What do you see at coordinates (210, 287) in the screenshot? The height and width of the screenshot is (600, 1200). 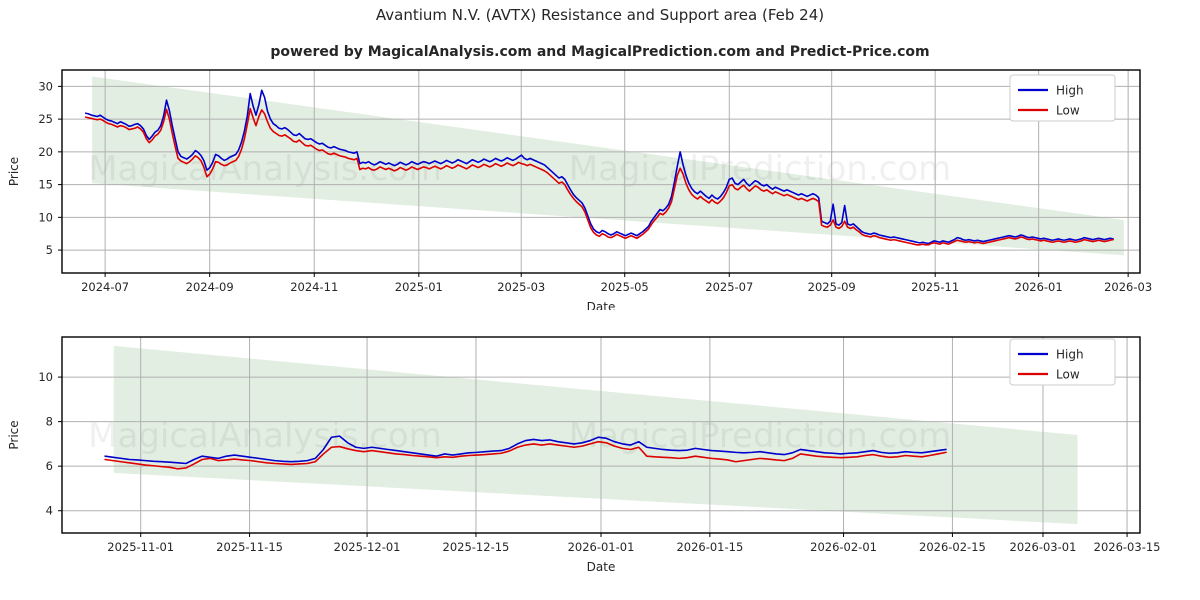 I see `xtick-label-1: 2024-09` at bounding box center [210, 287].